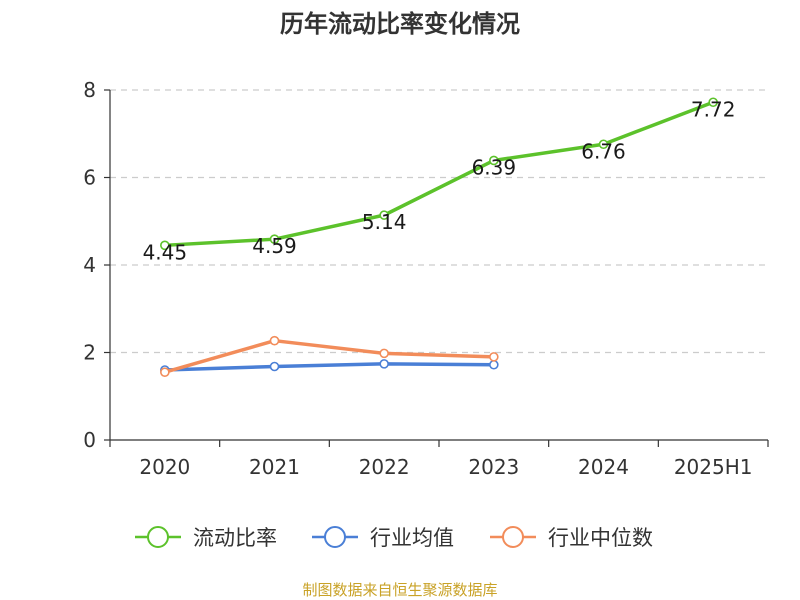  Describe the element at coordinates (384, 467) in the screenshot. I see `x-tick-label: 2022` at that location.